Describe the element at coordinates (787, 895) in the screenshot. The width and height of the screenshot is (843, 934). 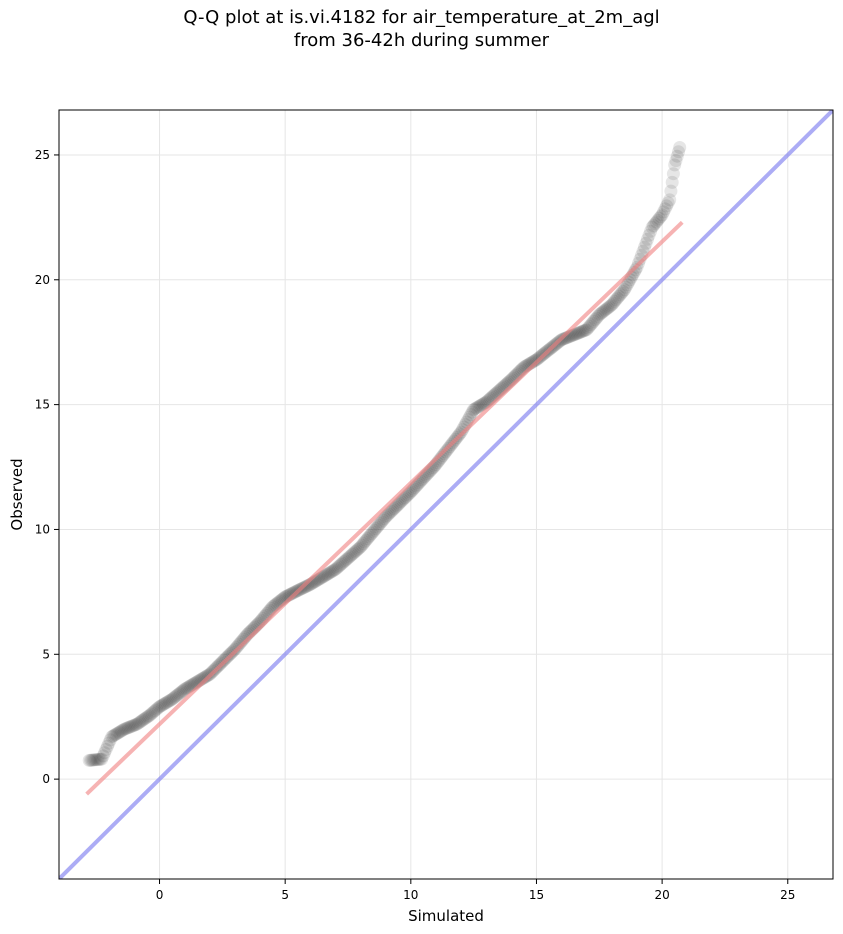
I see `x-tick-label: 25` at that location.